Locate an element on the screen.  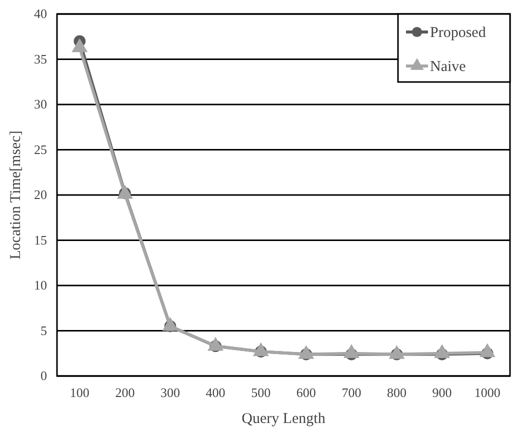
y-tick-label: 35 is located at coordinates (40, 58).